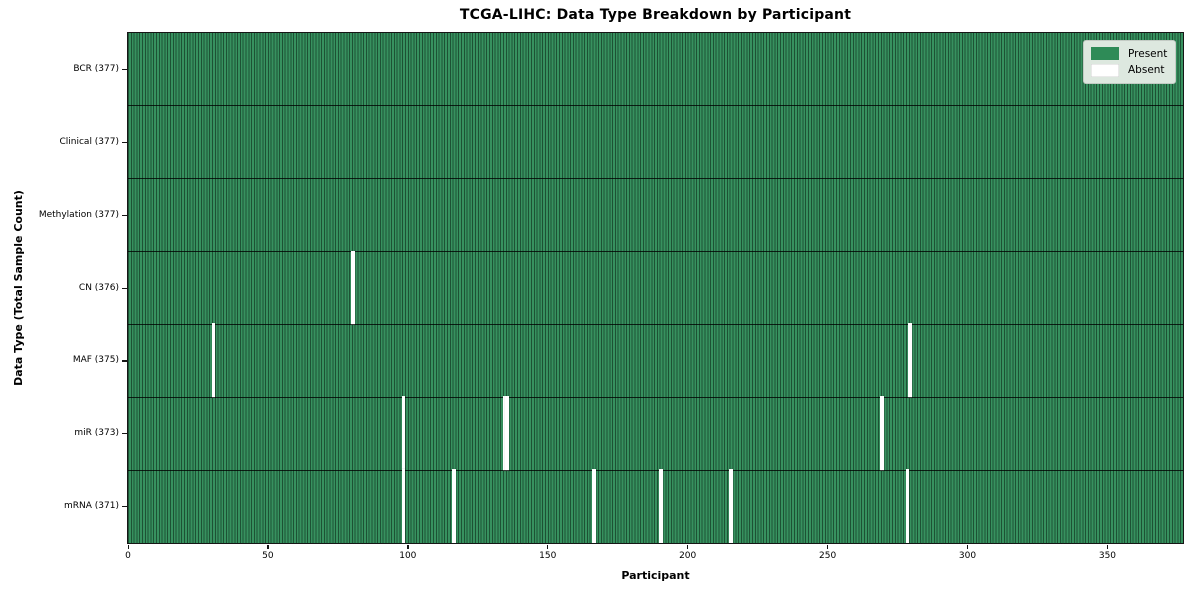  Describe the element at coordinates (98, 287) in the screenshot. I see `y-tick-label: CN (376)` at that location.